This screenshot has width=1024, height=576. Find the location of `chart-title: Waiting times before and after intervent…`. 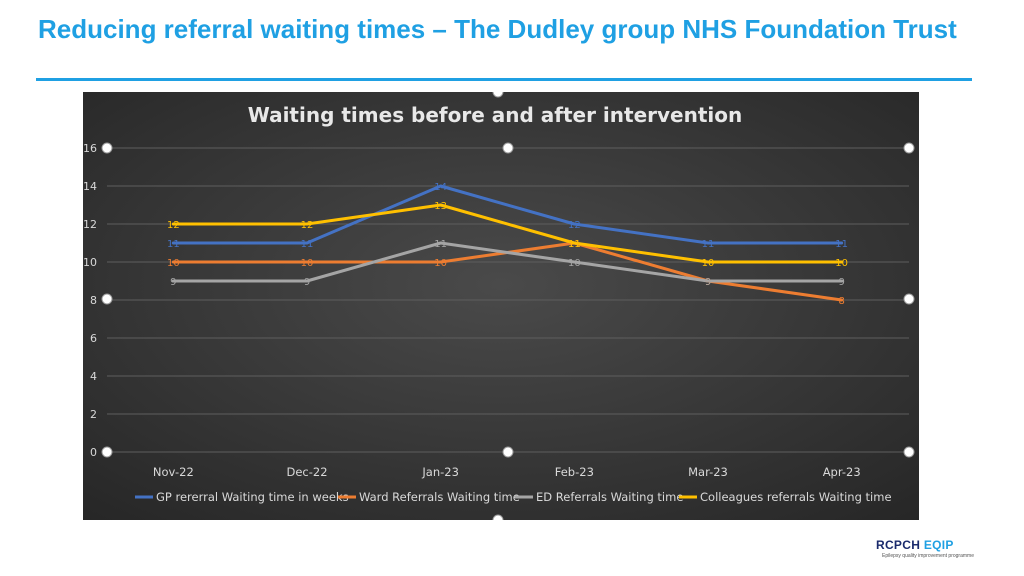

chart-title: Waiting times before and after intervent… is located at coordinates (495, 115).